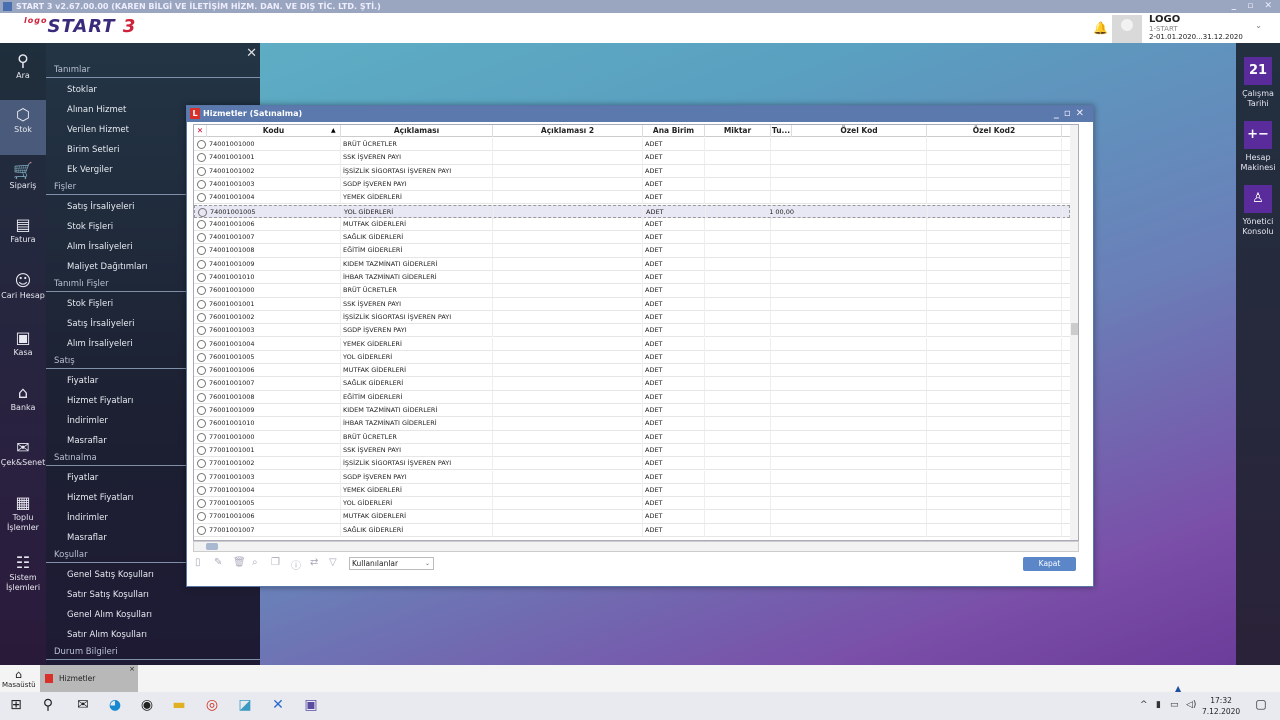 The height and width of the screenshot is (720, 1280). I want to click on clock: 17:32 7.12.2020, so click(1221, 706).